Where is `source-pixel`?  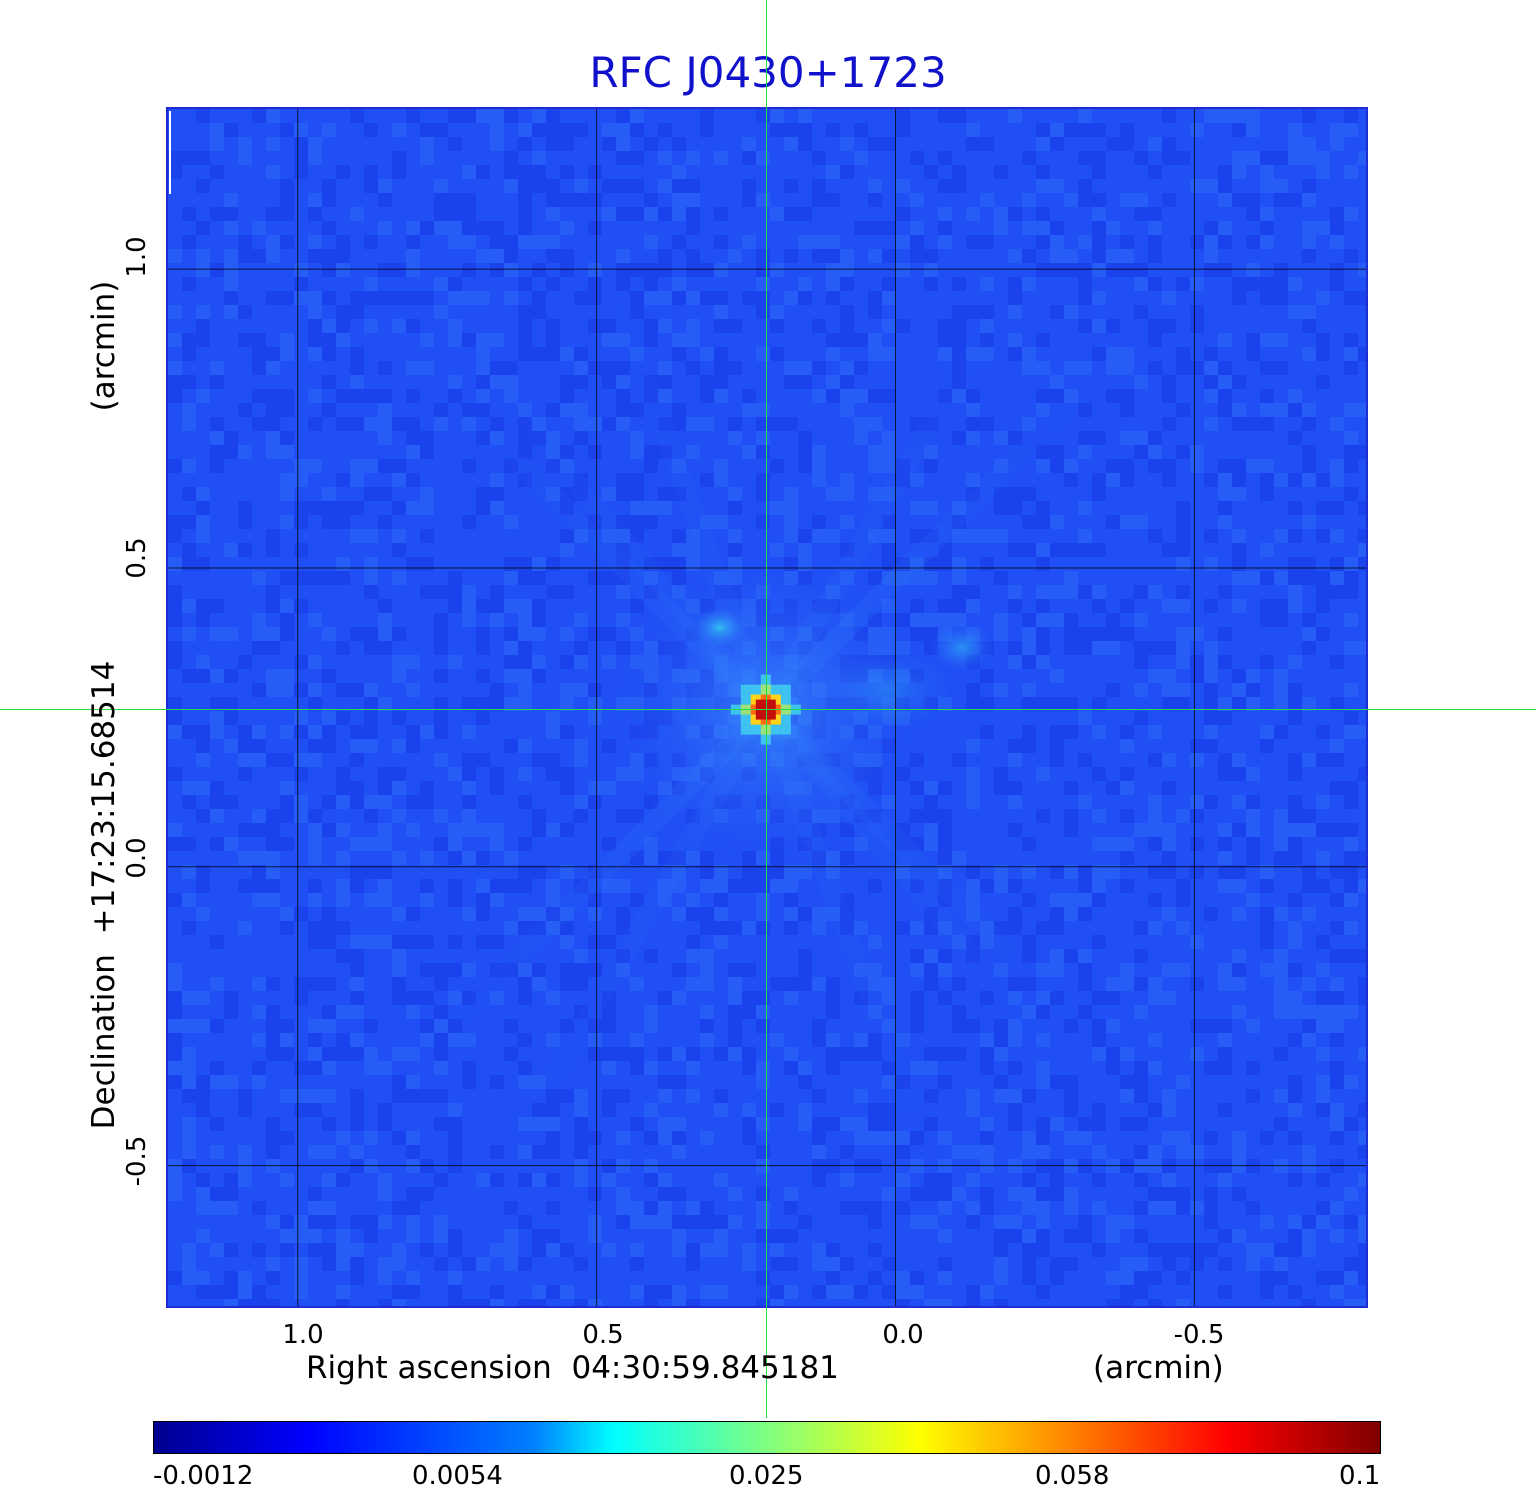 source-pixel is located at coordinates (755, 689).